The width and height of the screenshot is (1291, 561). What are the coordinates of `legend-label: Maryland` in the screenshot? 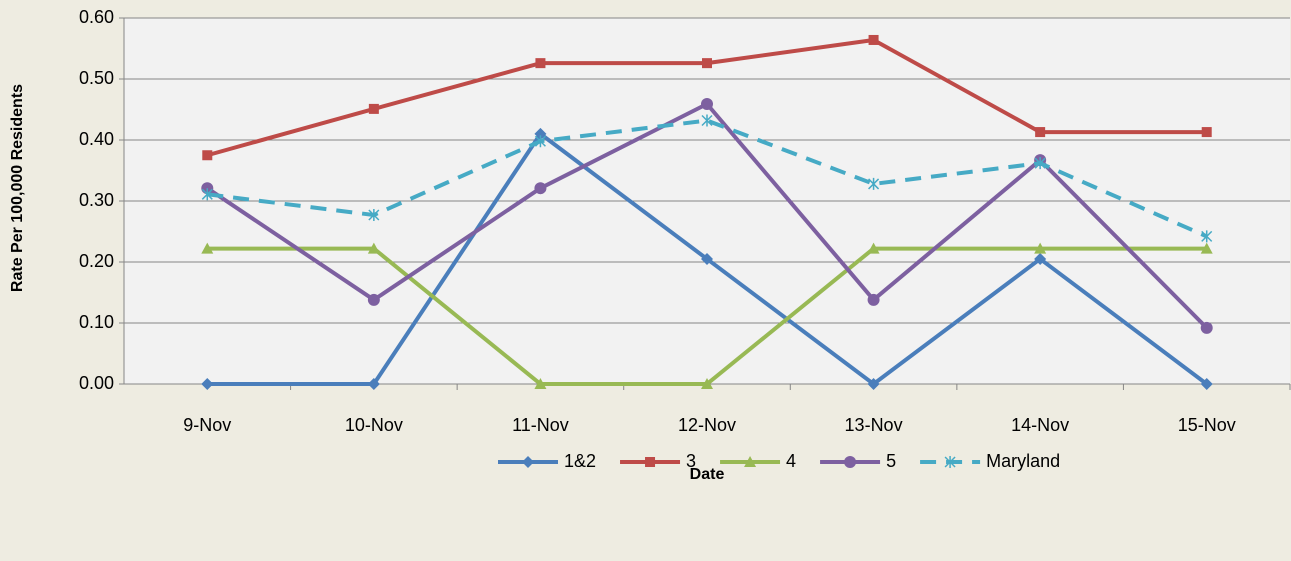 It's located at (1023, 461).